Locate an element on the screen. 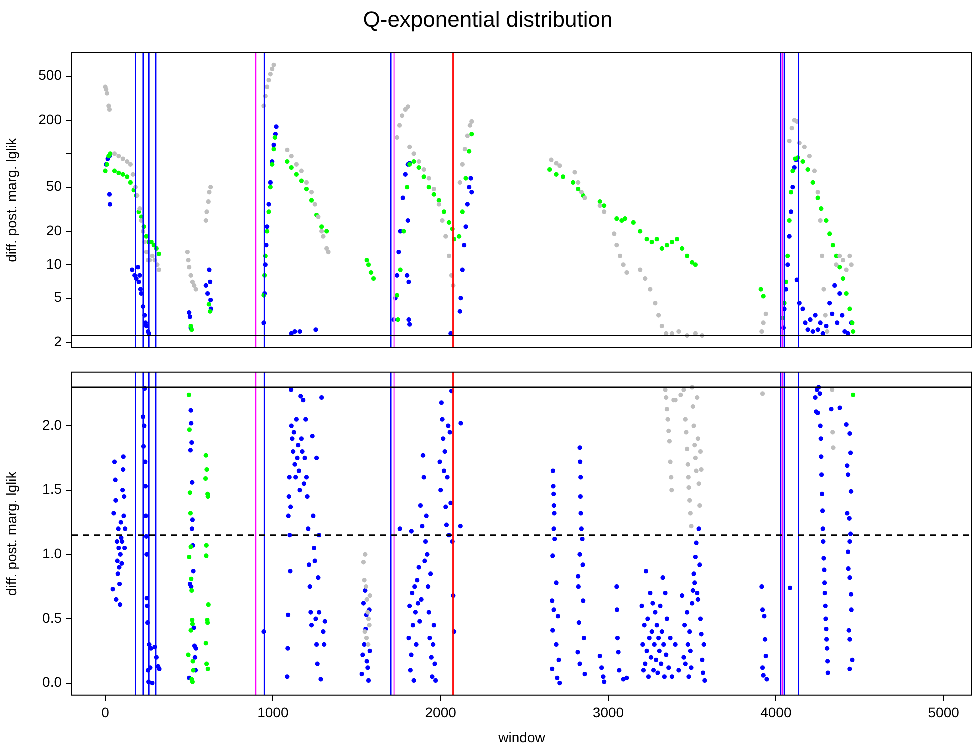 This screenshot has width=976, height=751. y-tick-label: 2 is located at coordinates (58, 341).